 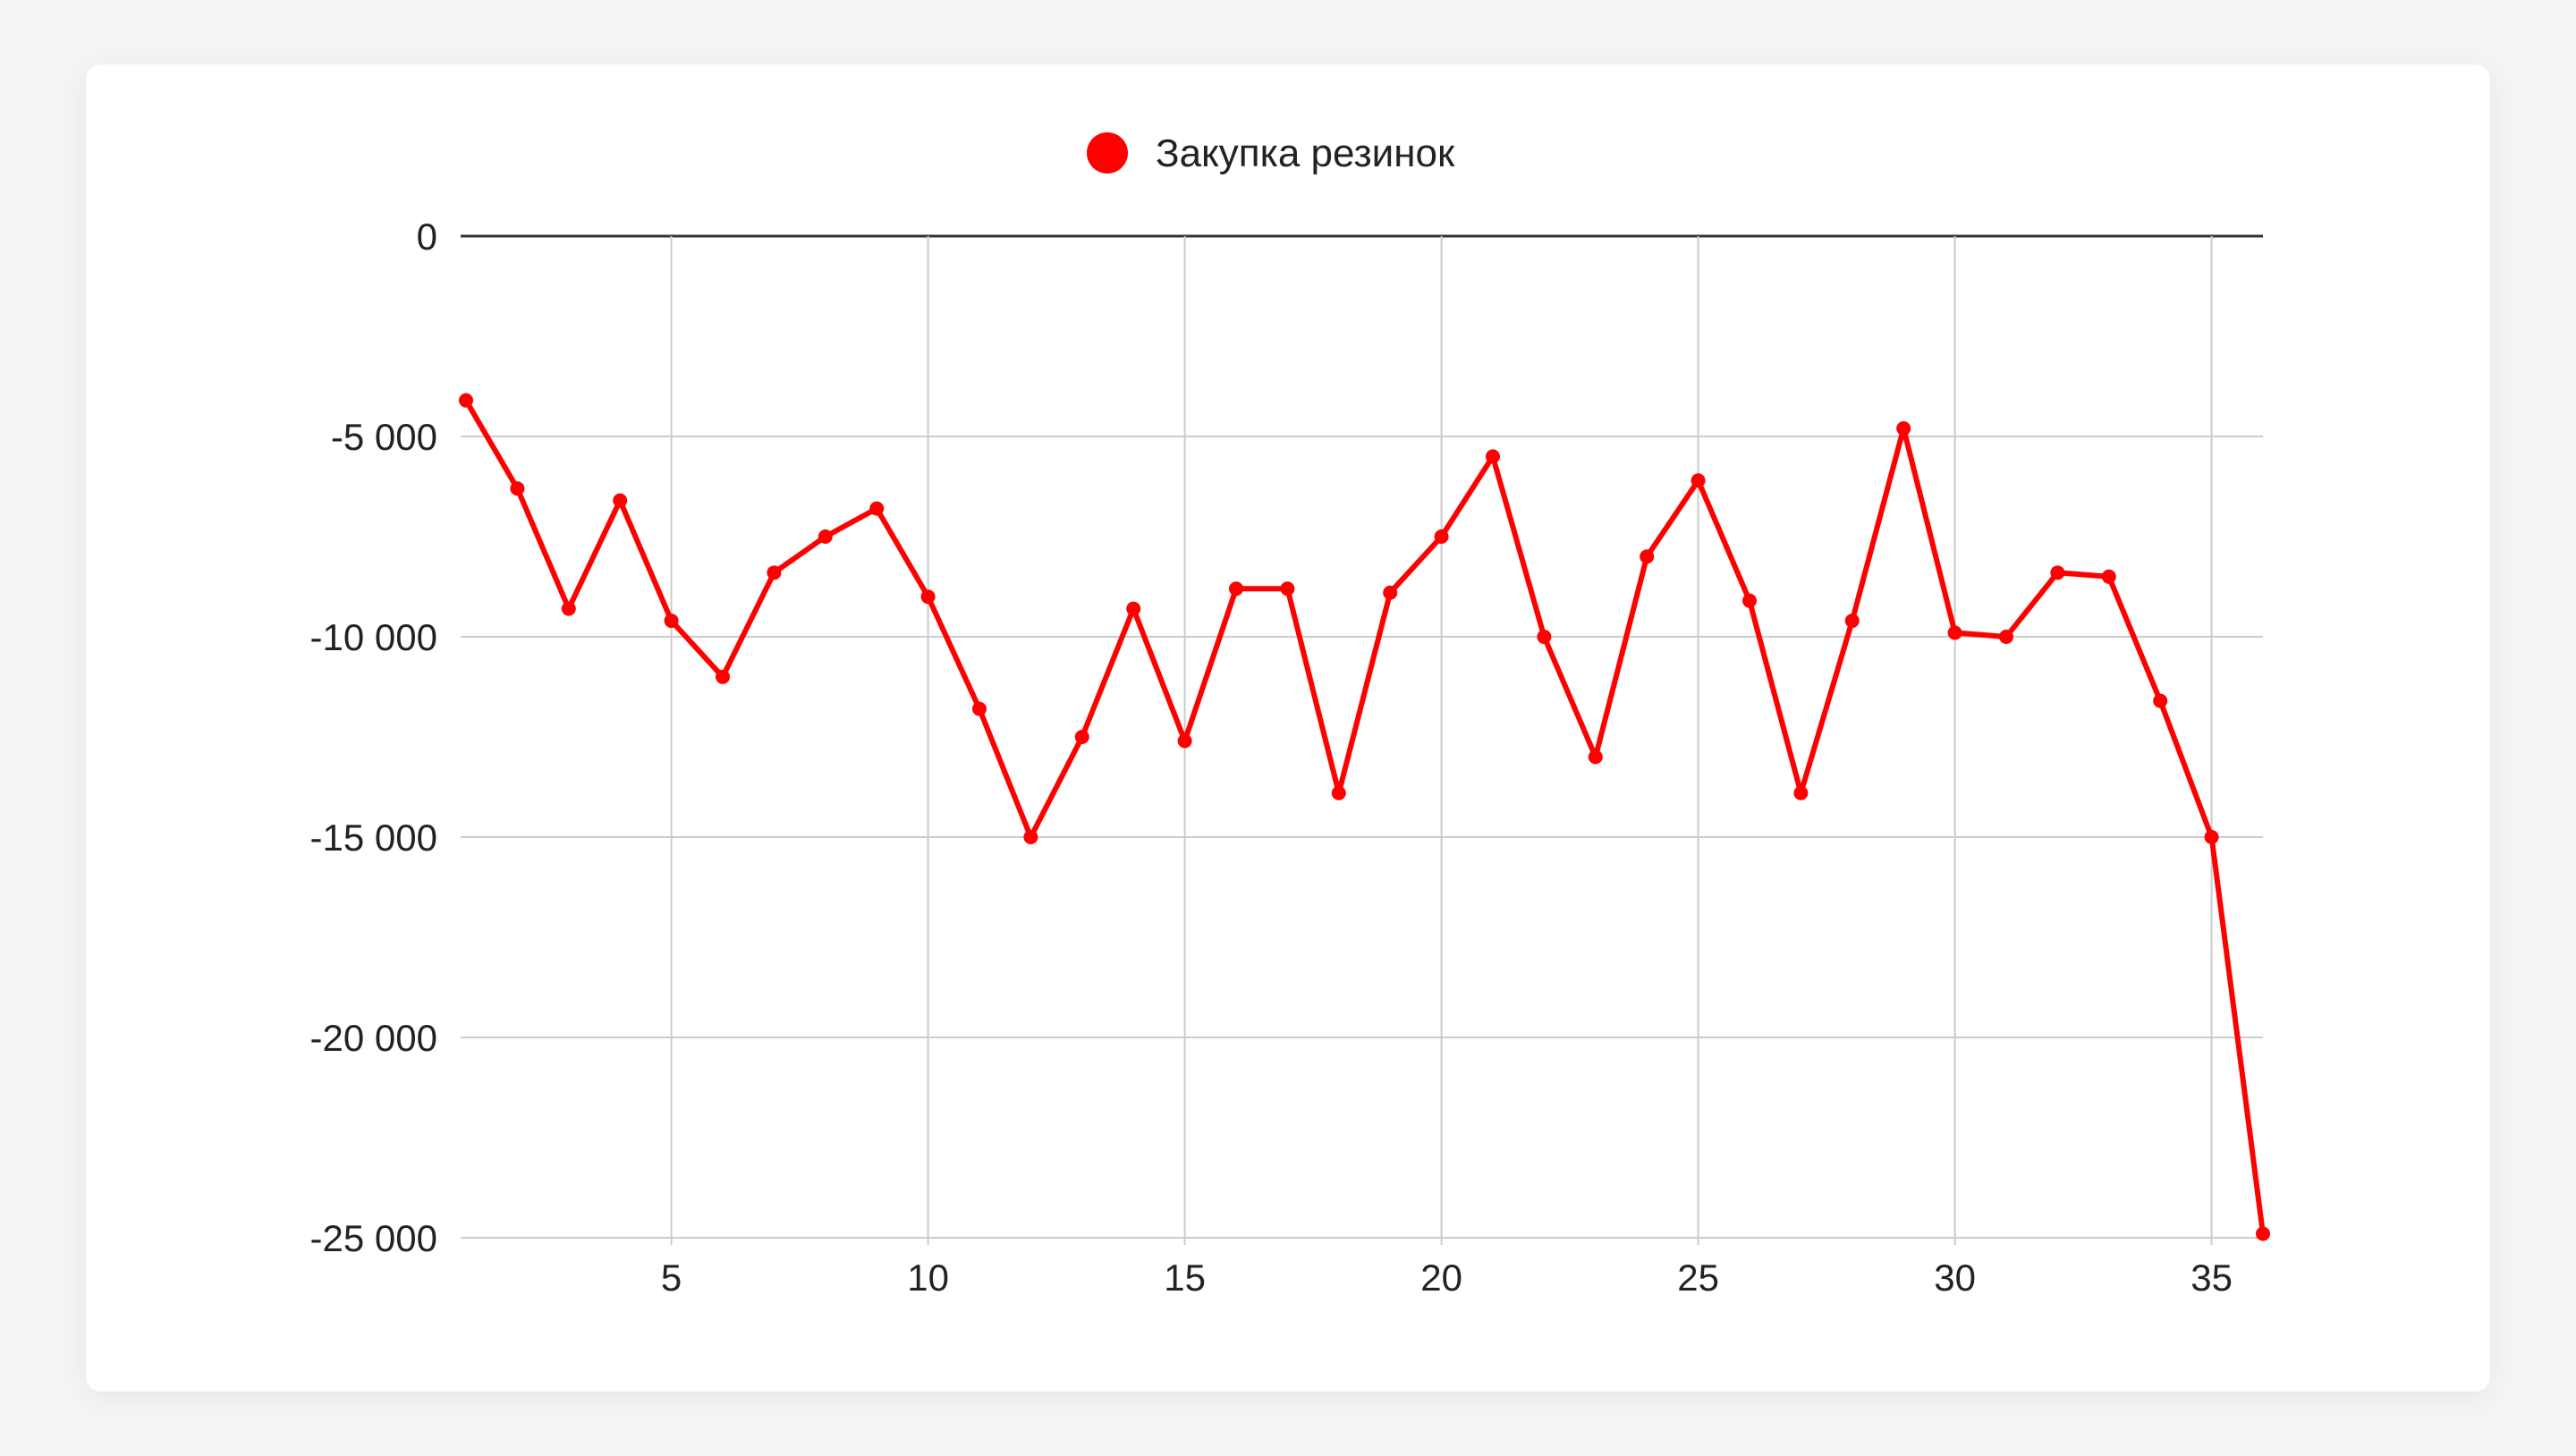 I want to click on x-tick-label: 15, so click(x=1185, y=1278).